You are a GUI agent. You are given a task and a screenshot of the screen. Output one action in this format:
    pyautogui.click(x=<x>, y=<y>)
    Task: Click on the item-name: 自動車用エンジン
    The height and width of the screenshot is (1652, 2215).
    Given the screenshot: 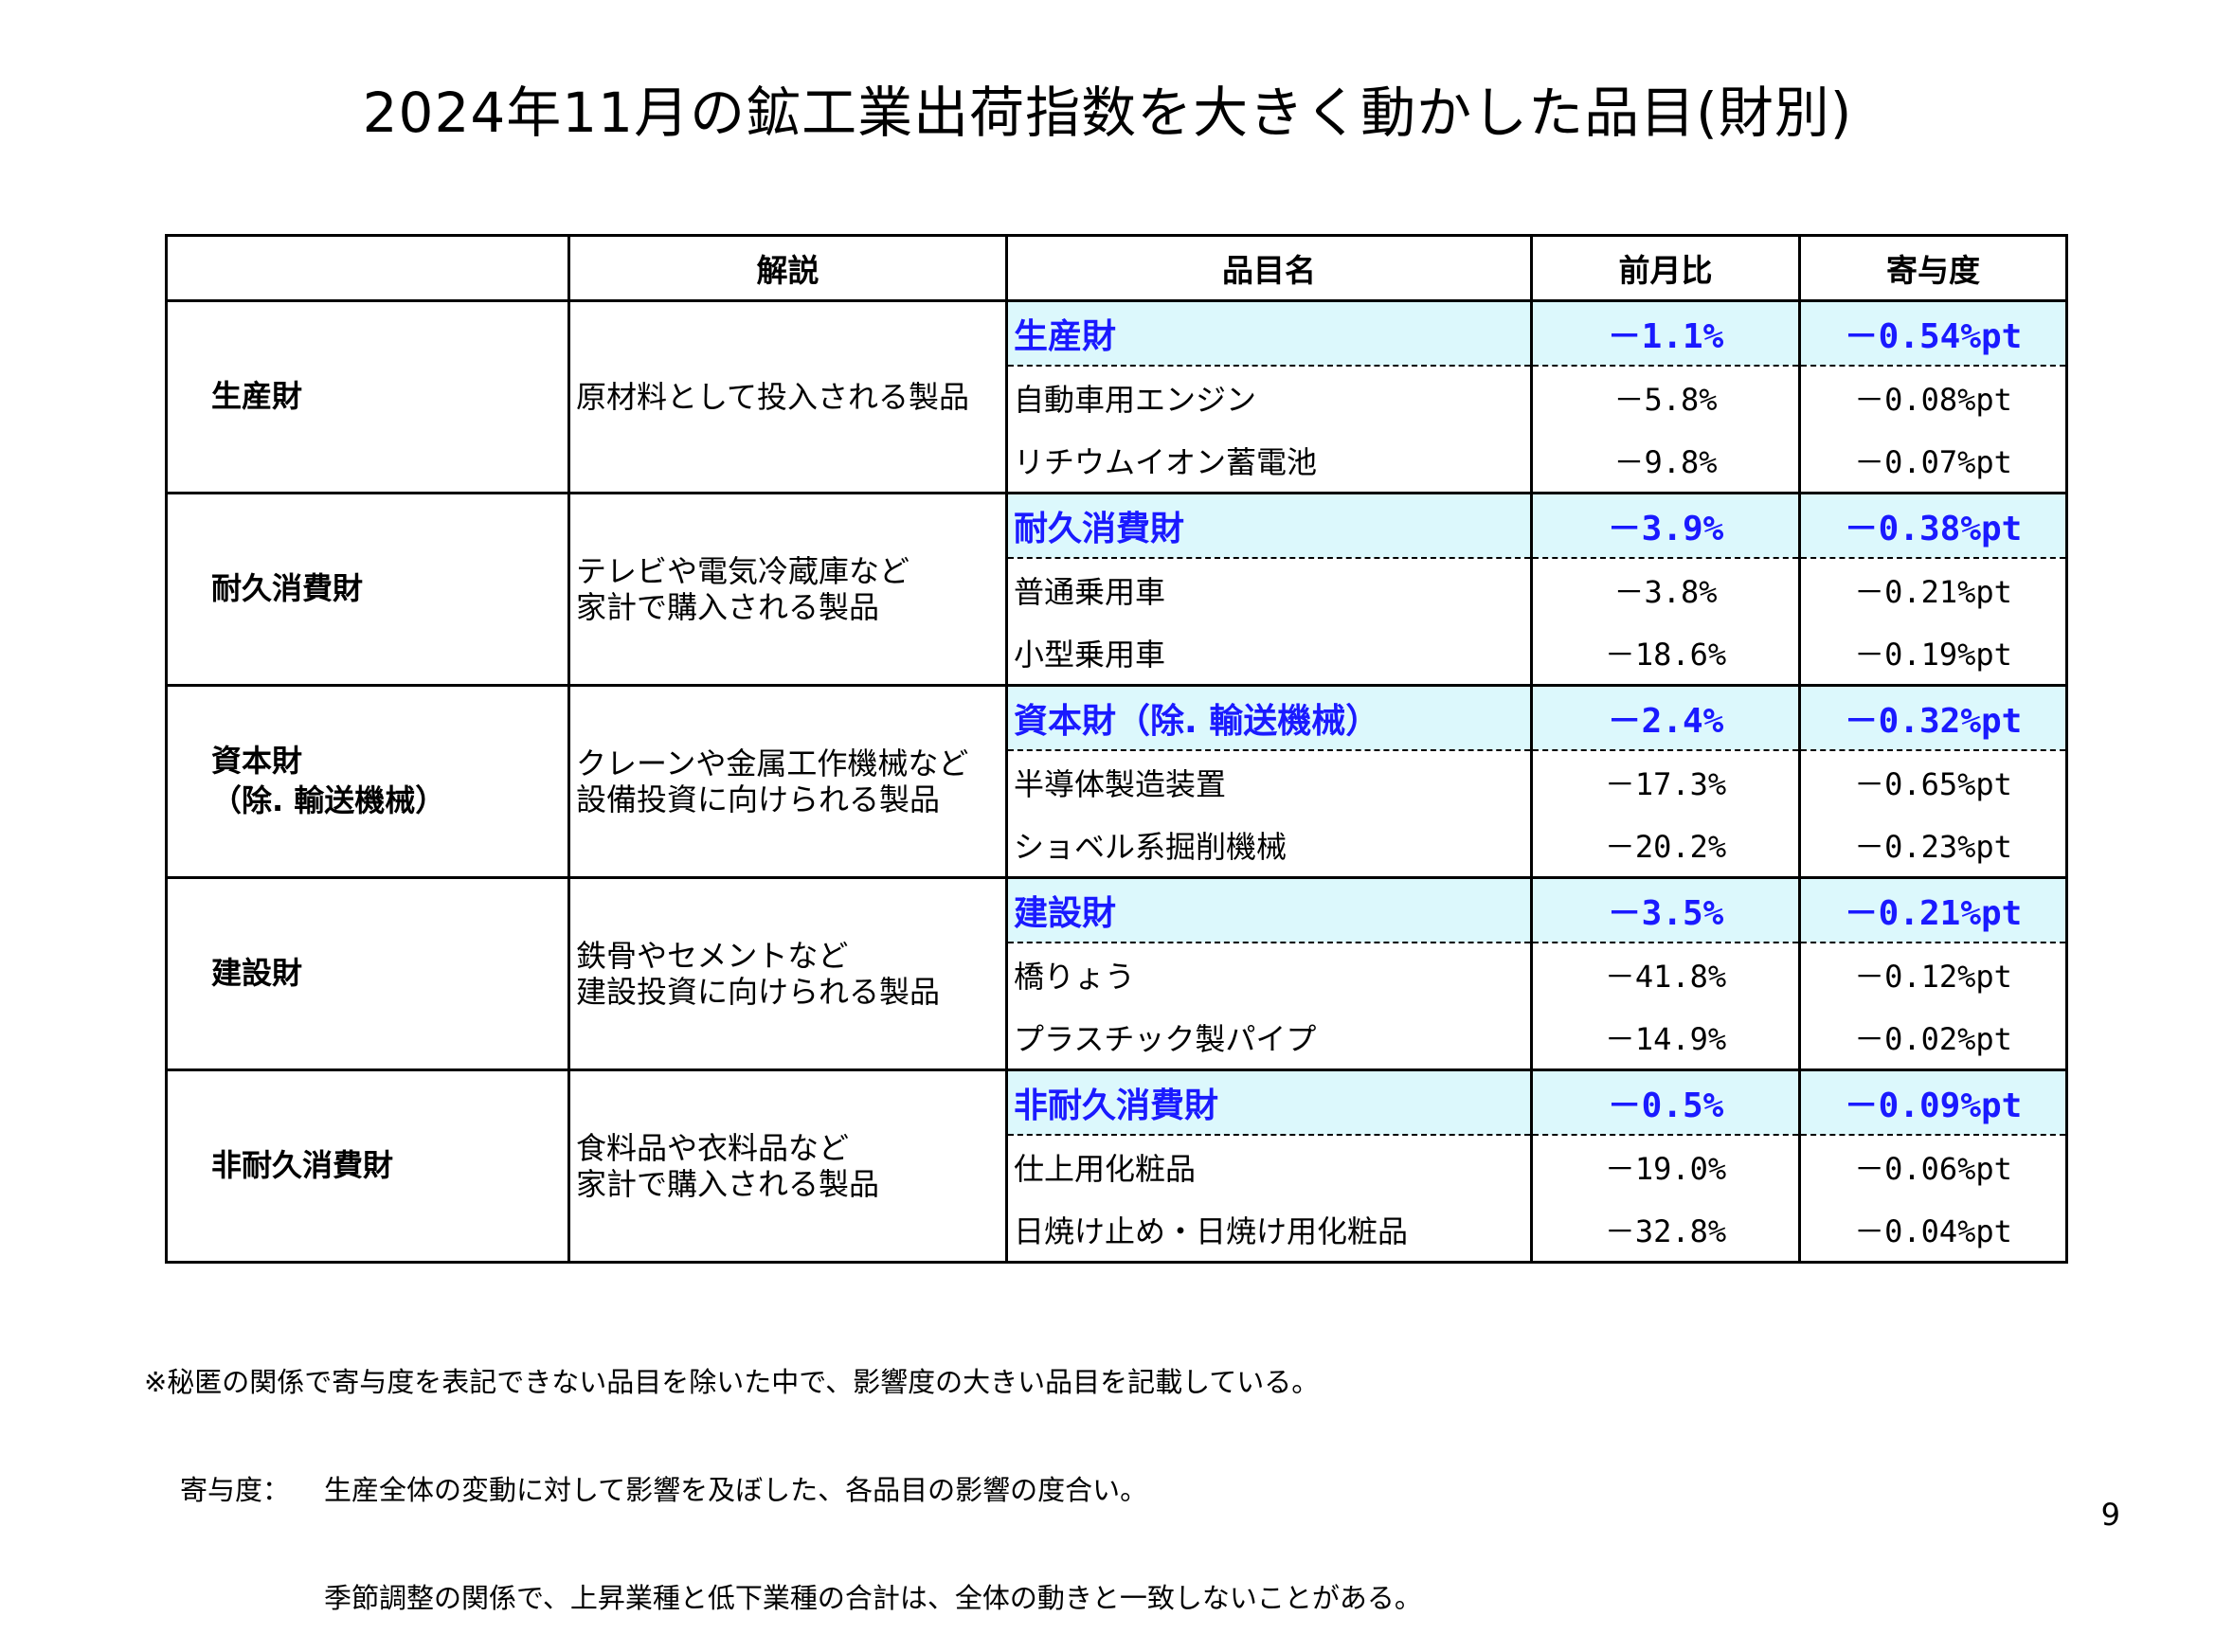 What is the action you would take?
    pyautogui.click(x=1269, y=397)
    